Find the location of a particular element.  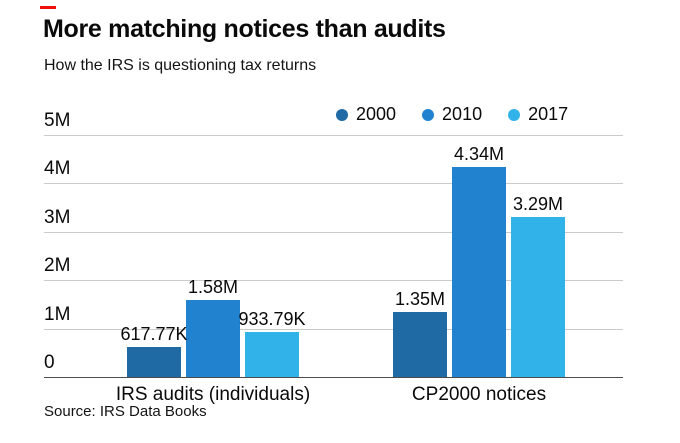

bar-2010-group2 is located at coordinates (479, 271).